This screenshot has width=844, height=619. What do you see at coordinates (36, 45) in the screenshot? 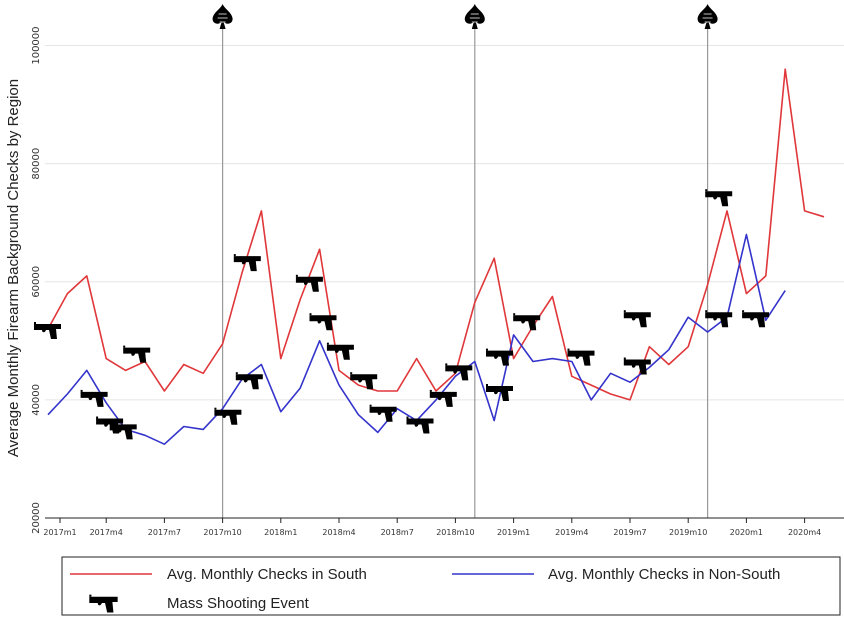
I see `y-tick-label: 100000` at bounding box center [36, 45].